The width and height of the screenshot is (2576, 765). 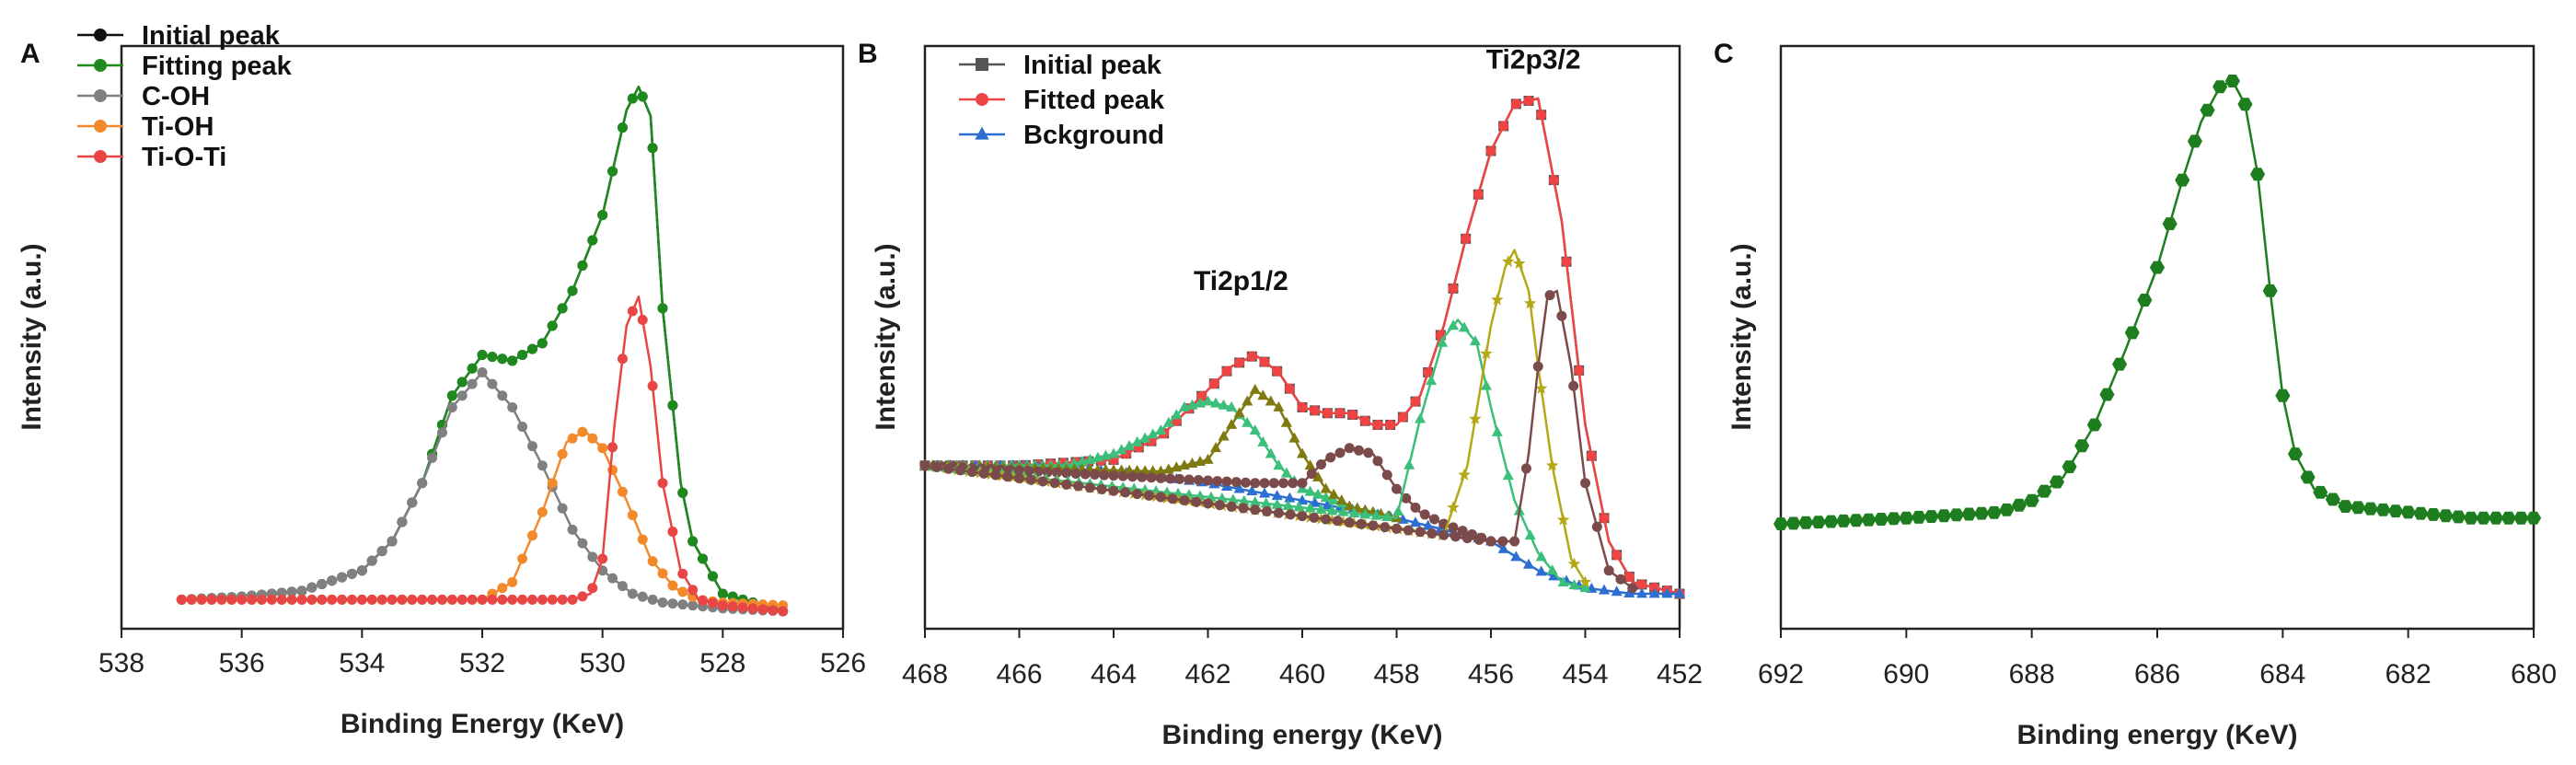 What do you see at coordinates (1092, 65) in the screenshot?
I see `legend-label: Initial peak` at bounding box center [1092, 65].